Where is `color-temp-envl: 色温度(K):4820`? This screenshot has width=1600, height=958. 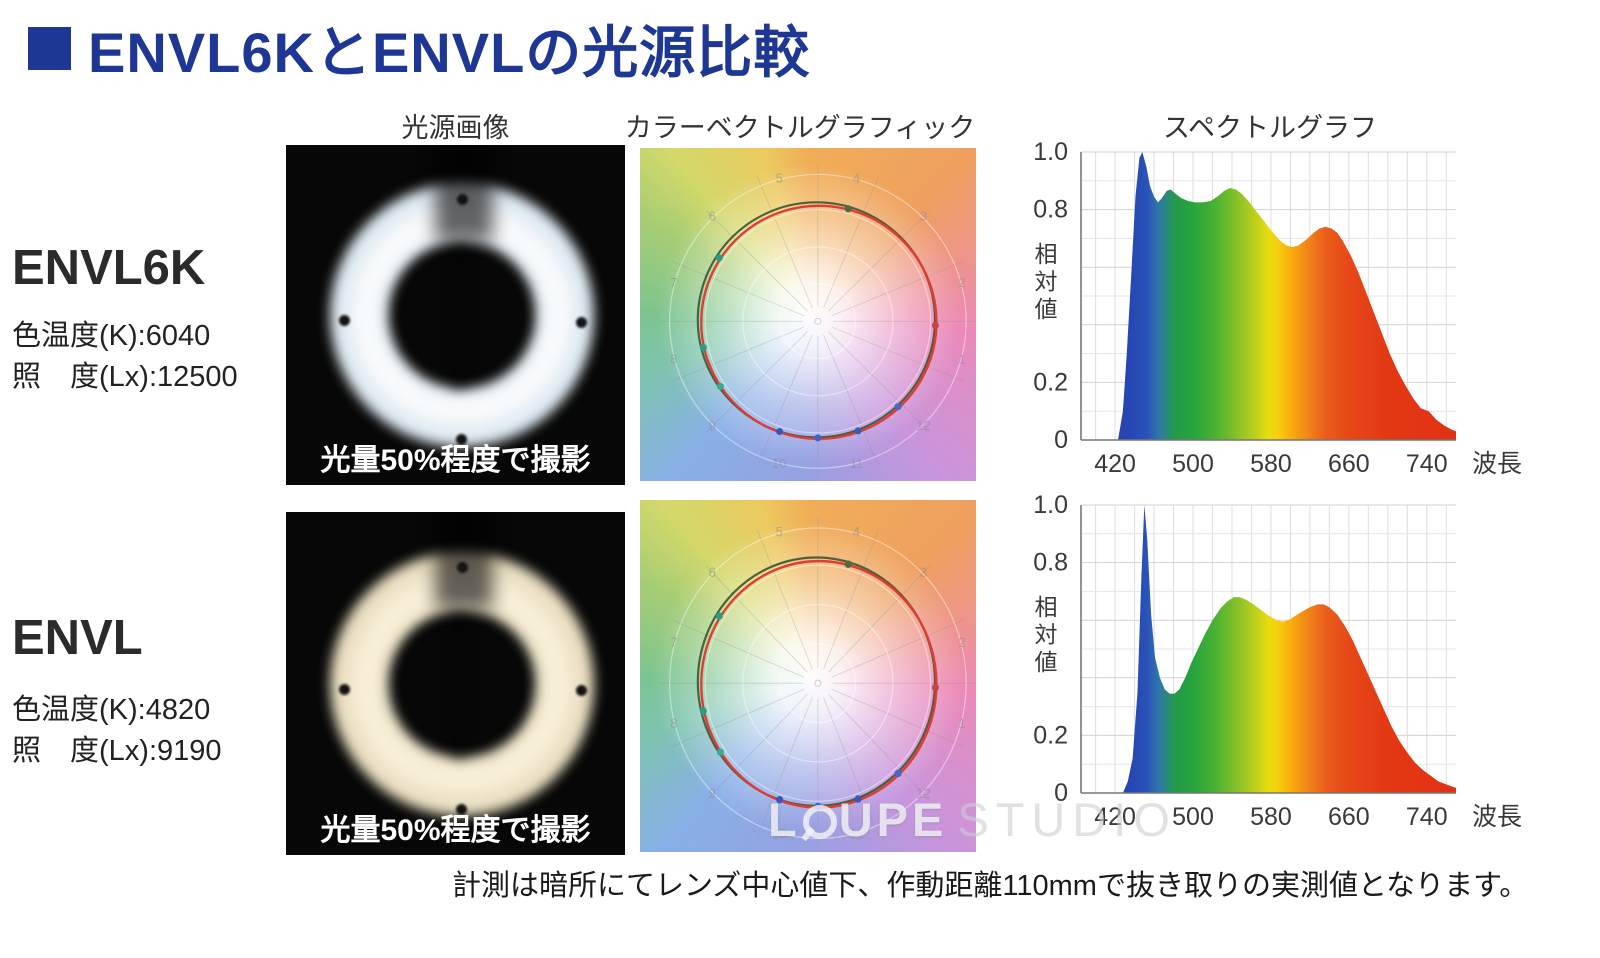 color-temp-envl: 色温度(K):4820 is located at coordinates (111, 710).